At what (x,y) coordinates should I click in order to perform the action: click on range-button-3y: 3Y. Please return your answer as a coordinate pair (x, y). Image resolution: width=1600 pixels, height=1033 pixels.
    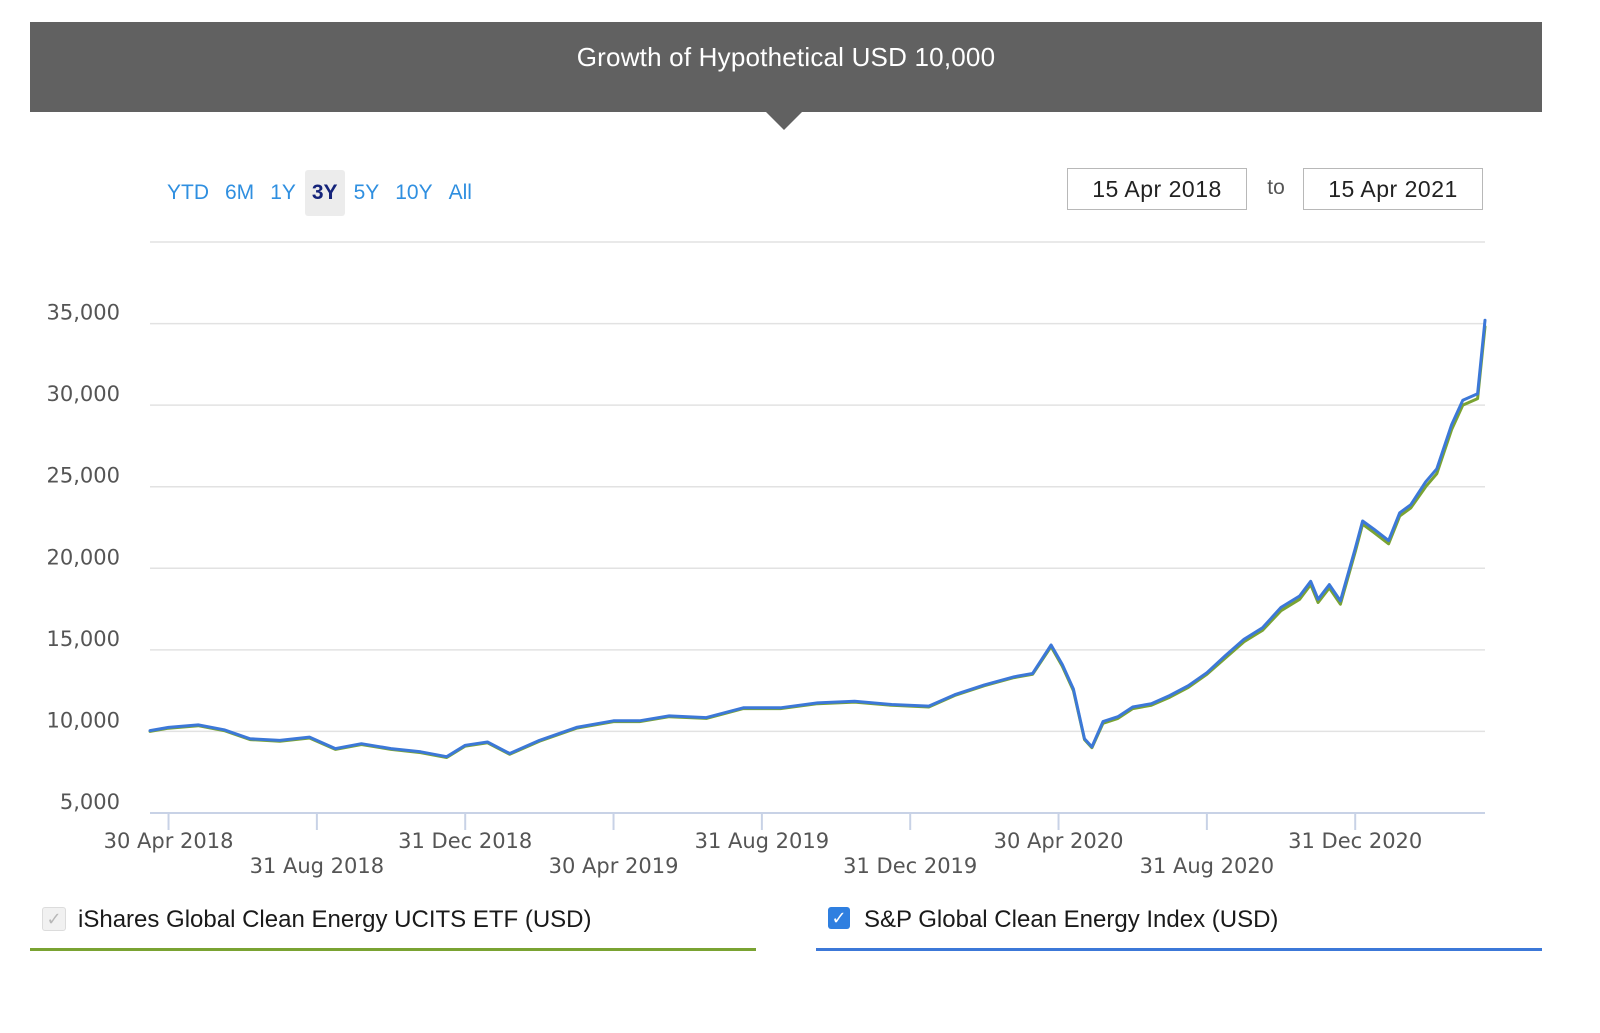
    Looking at the image, I should click on (324, 193).